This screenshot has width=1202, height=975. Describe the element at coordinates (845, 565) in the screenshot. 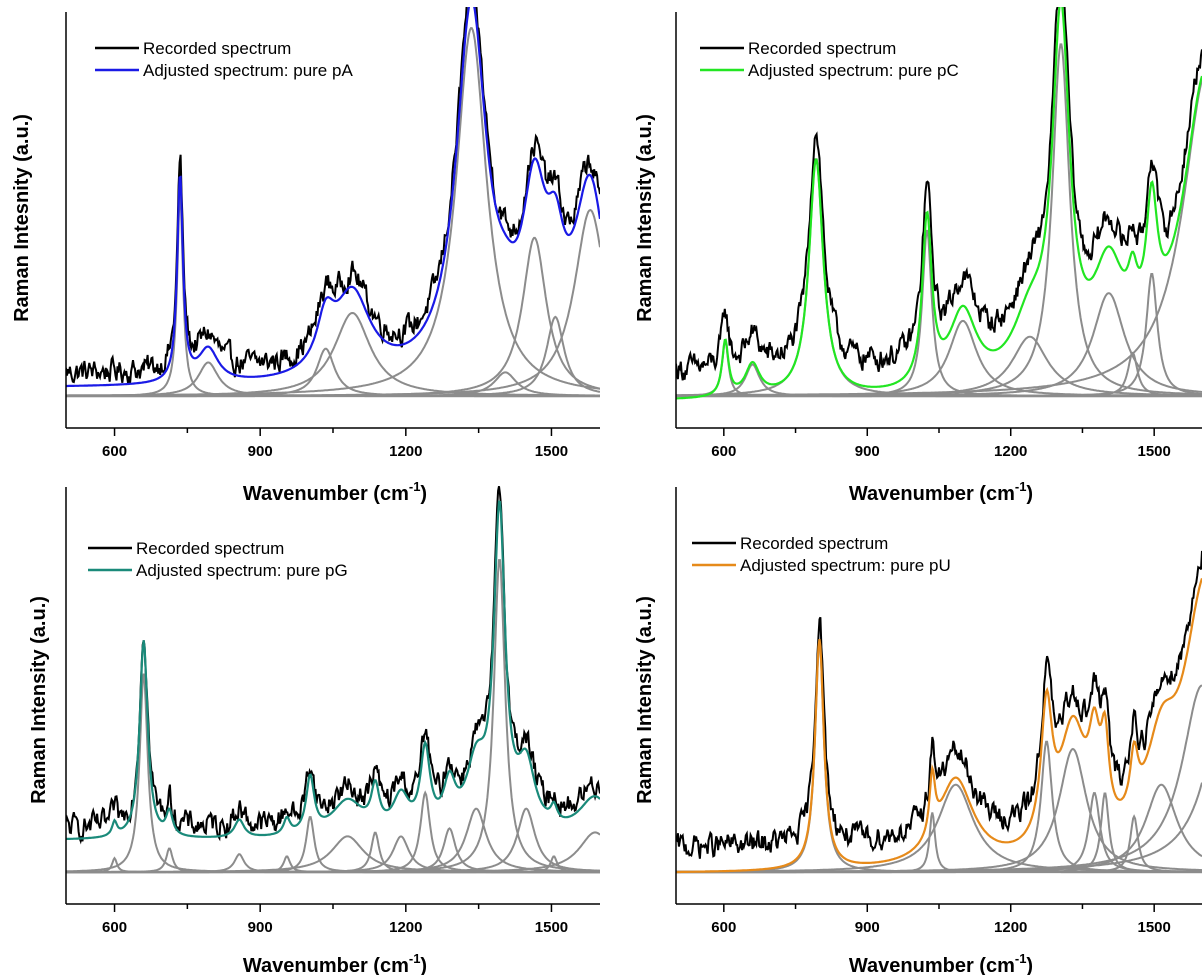

I see `legend-label: Adjusted spectrum: pure pU` at that location.